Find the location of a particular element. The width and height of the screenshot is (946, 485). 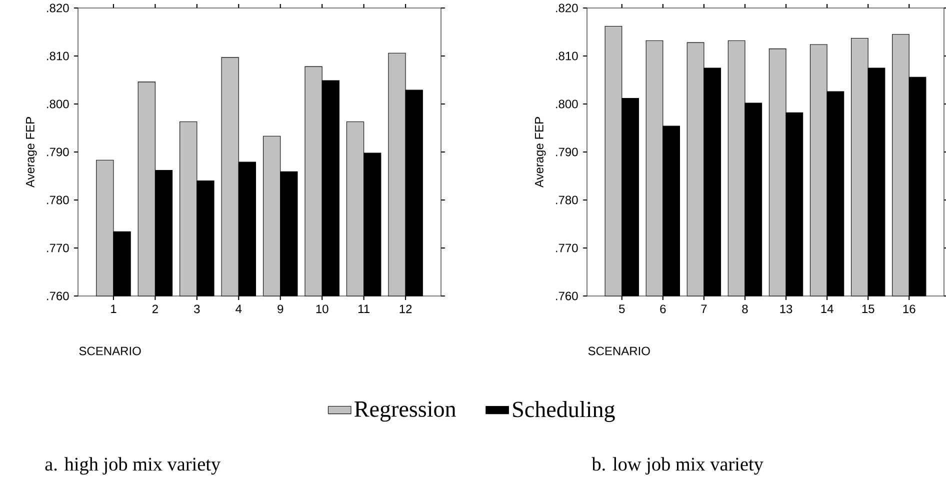

x-tick-label: 8 is located at coordinates (745, 309).